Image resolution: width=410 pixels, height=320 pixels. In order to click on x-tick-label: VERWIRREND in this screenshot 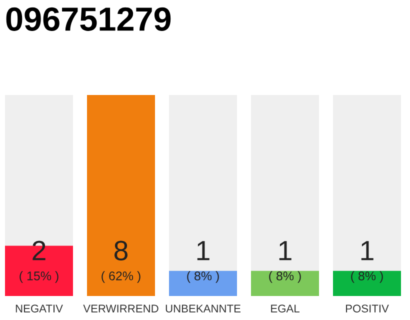, I will do `click(120, 308)`.